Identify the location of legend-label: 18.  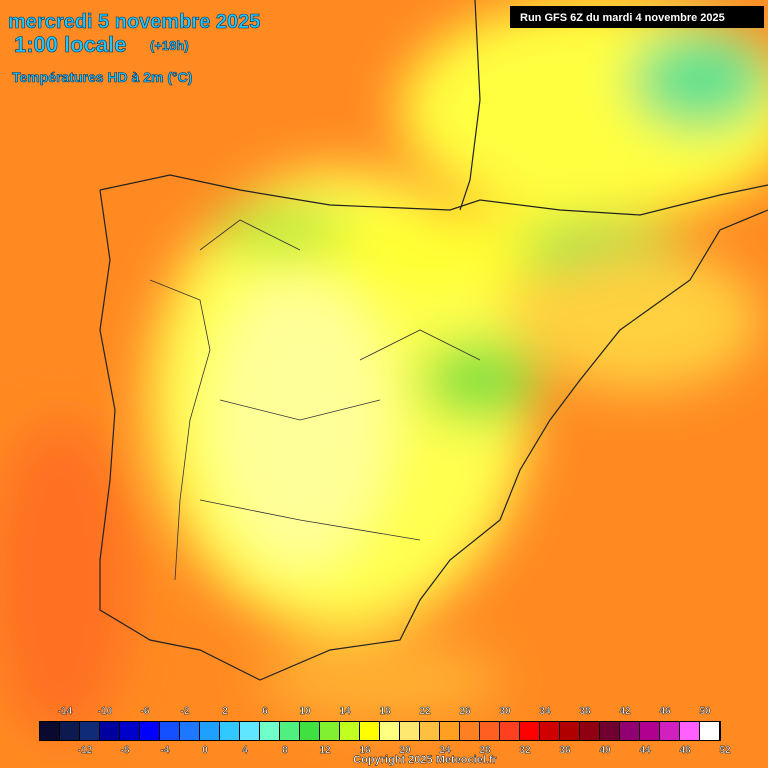
(385, 711).